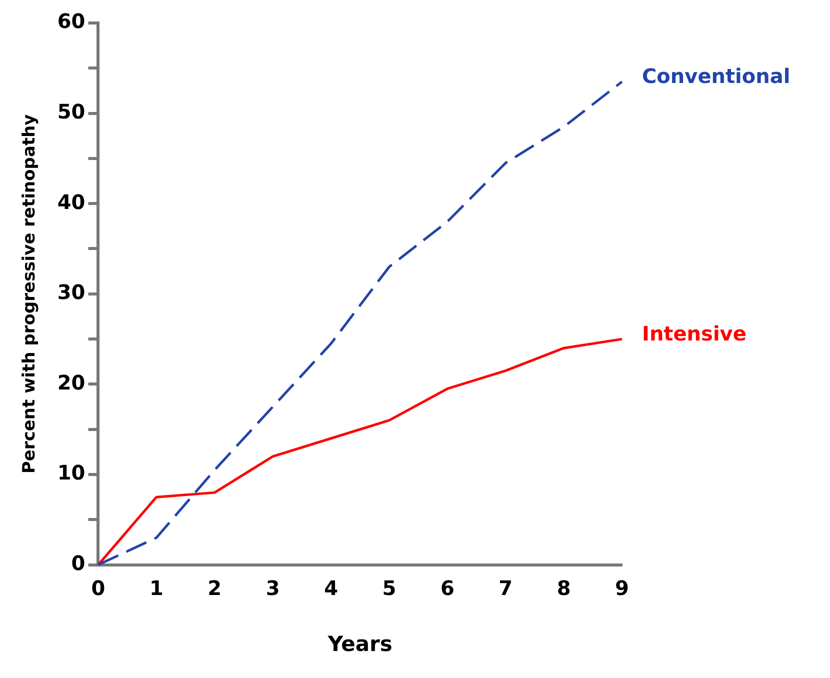 The image size is (830, 678). Describe the element at coordinates (71, 202) in the screenshot. I see `y-tick-label: 40` at that location.